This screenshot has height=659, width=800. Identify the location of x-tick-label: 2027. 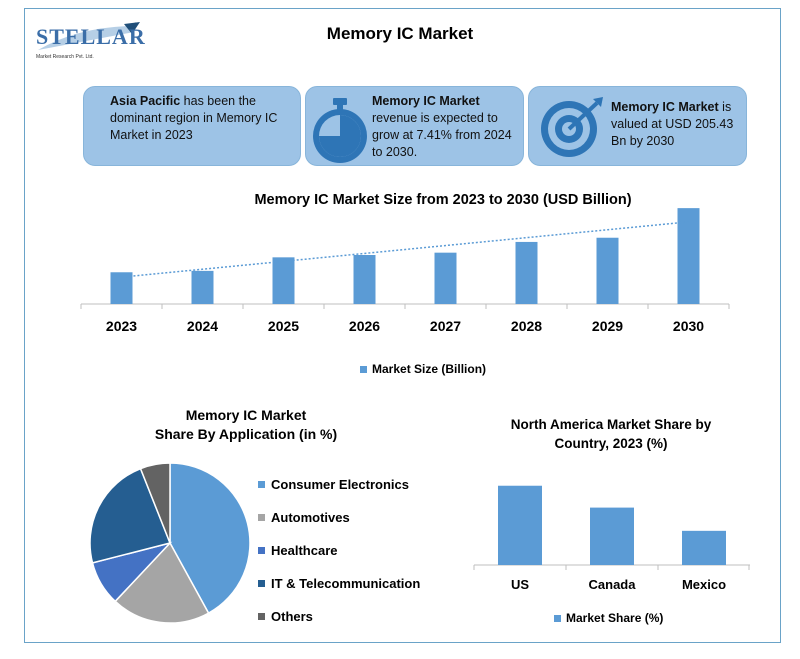
(445, 326).